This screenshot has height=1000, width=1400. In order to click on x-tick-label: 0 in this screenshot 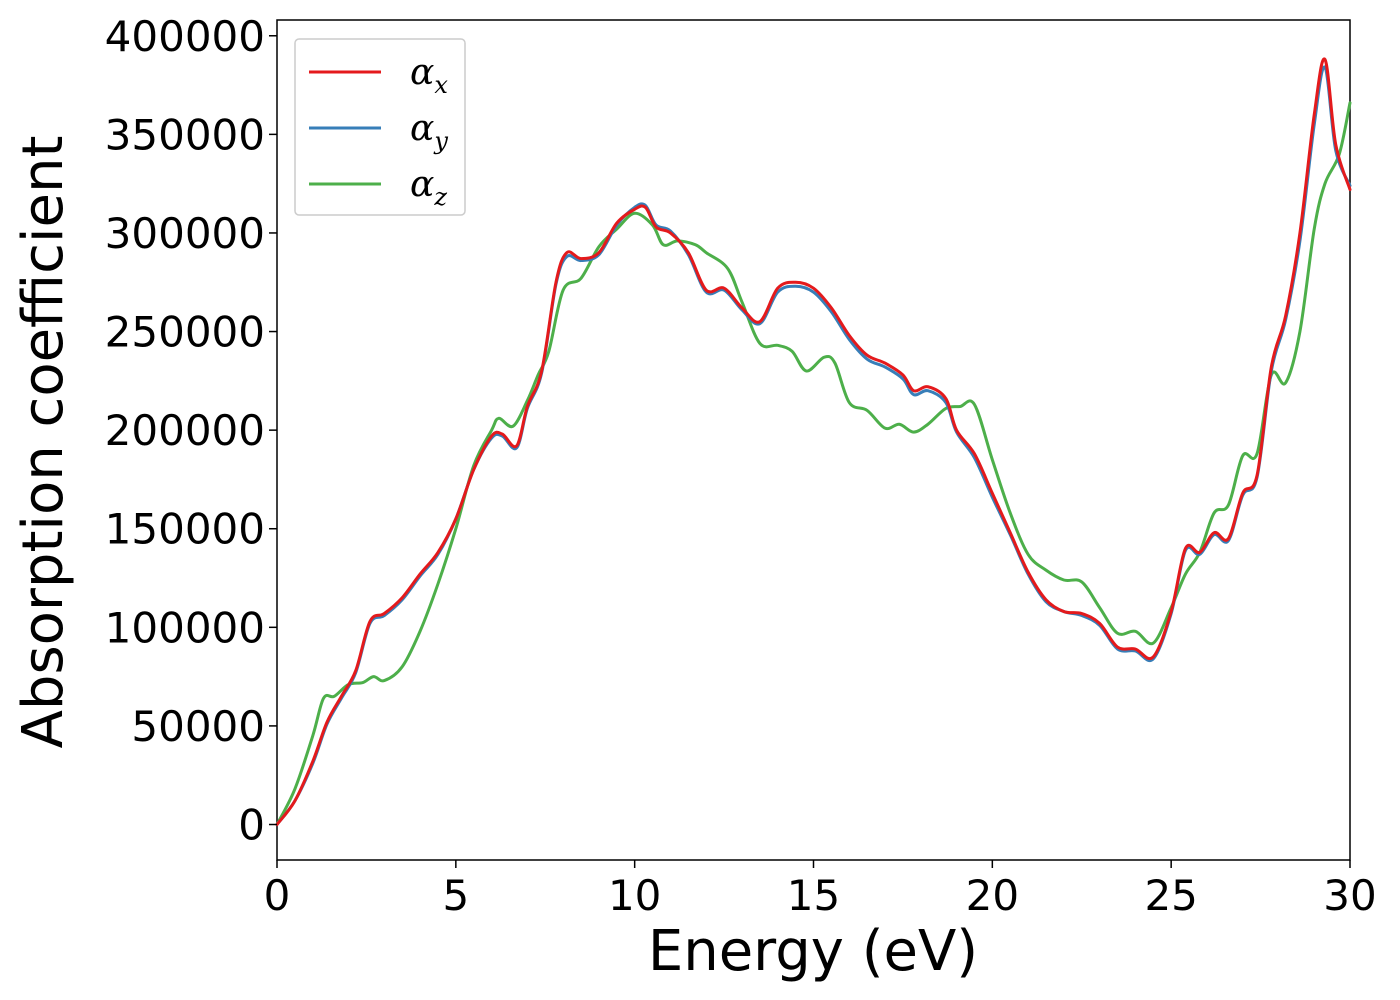, I will do `click(277, 895)`.